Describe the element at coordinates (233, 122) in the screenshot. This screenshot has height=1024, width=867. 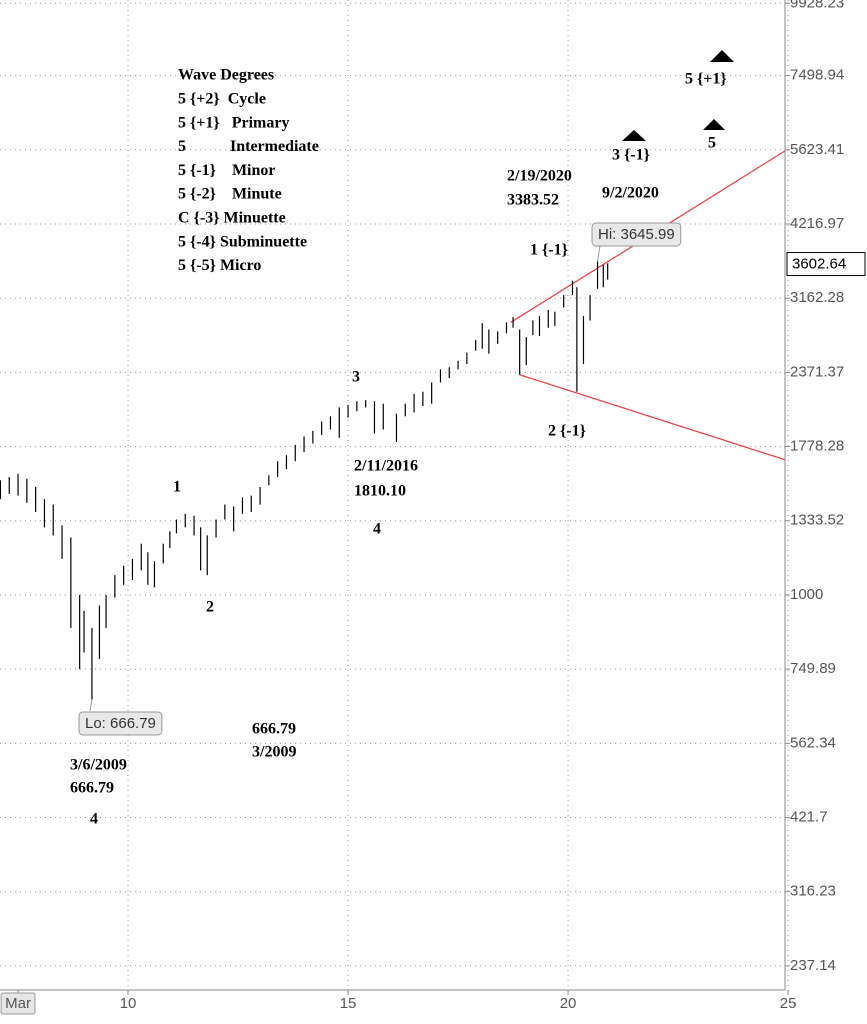
I see `wave-degree-line: 5 {+1} Primary` at that location.